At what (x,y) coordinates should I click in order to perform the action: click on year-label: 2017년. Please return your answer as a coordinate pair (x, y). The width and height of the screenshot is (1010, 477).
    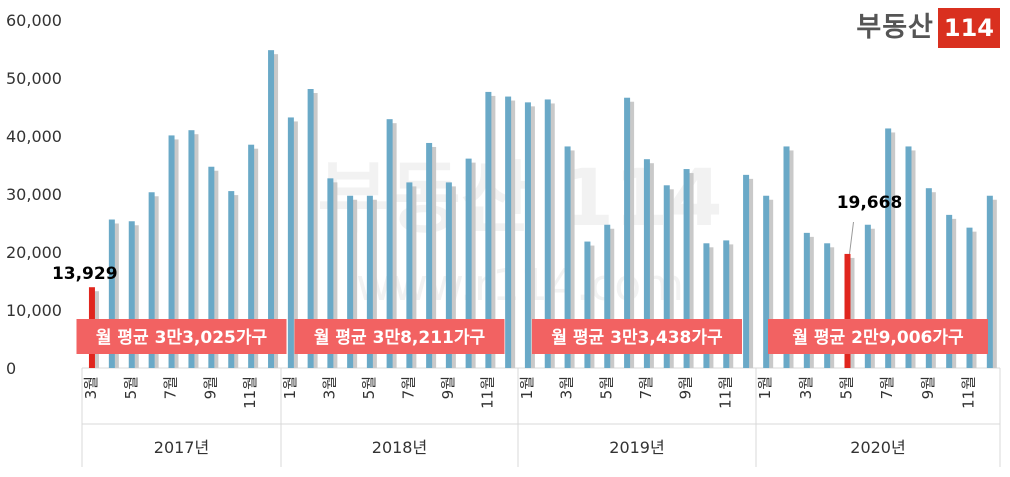
    Looking at the image, I should click on (181, 447).